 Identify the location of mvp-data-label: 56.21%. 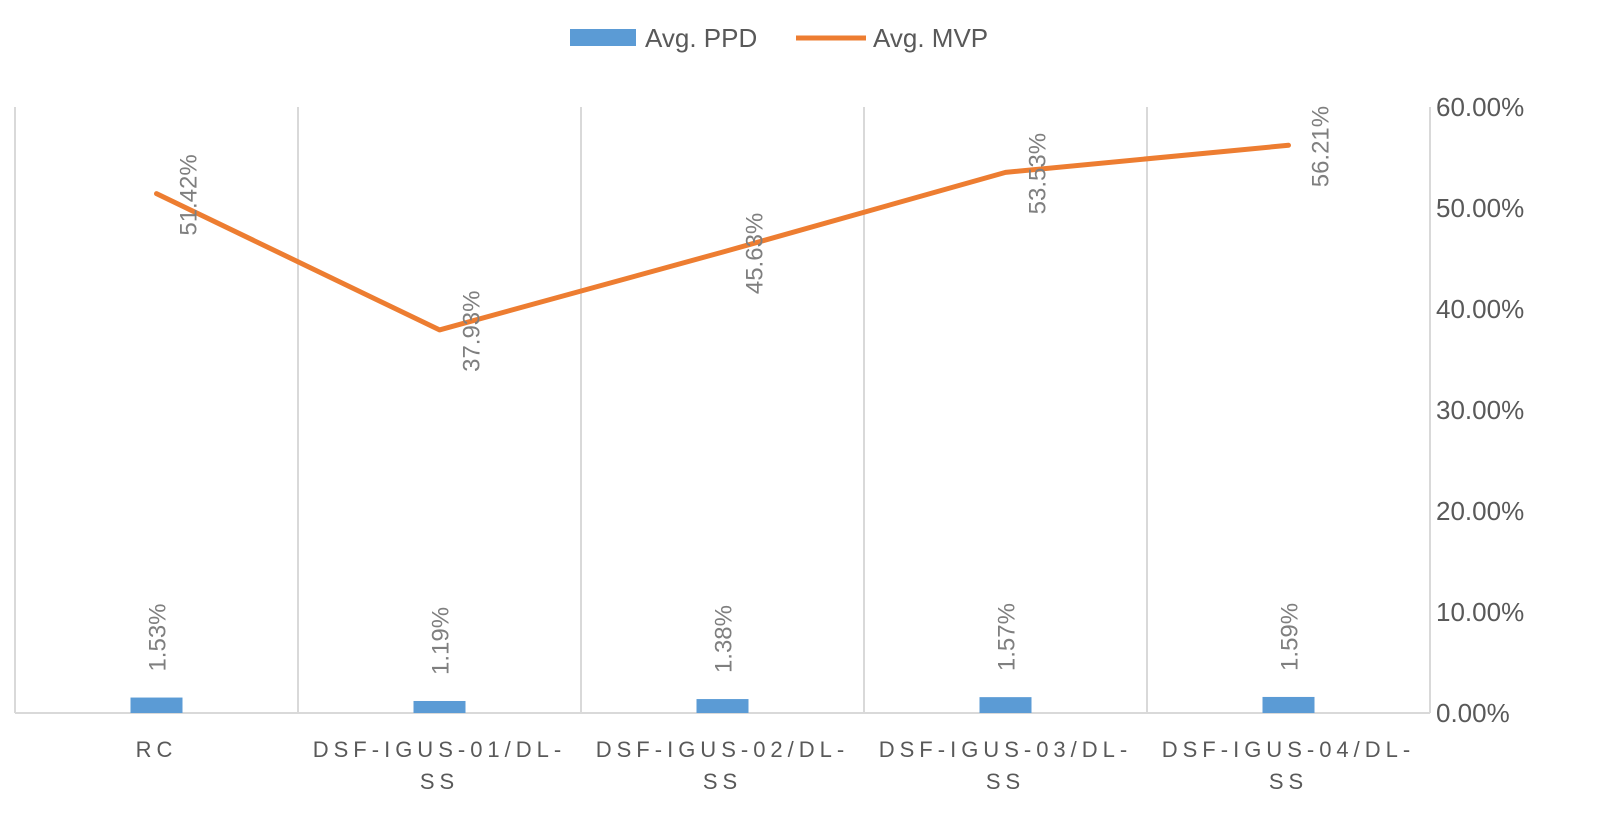
(1321, 146).